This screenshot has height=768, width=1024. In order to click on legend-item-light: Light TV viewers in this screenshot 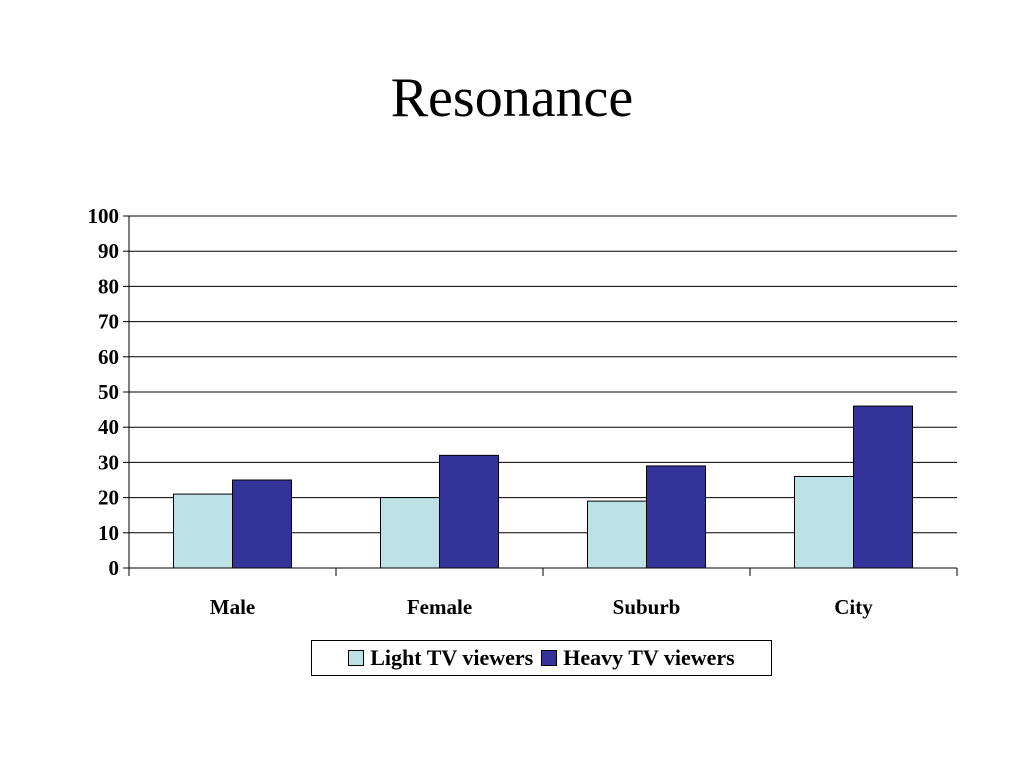, I will do `click(440, 658)`.